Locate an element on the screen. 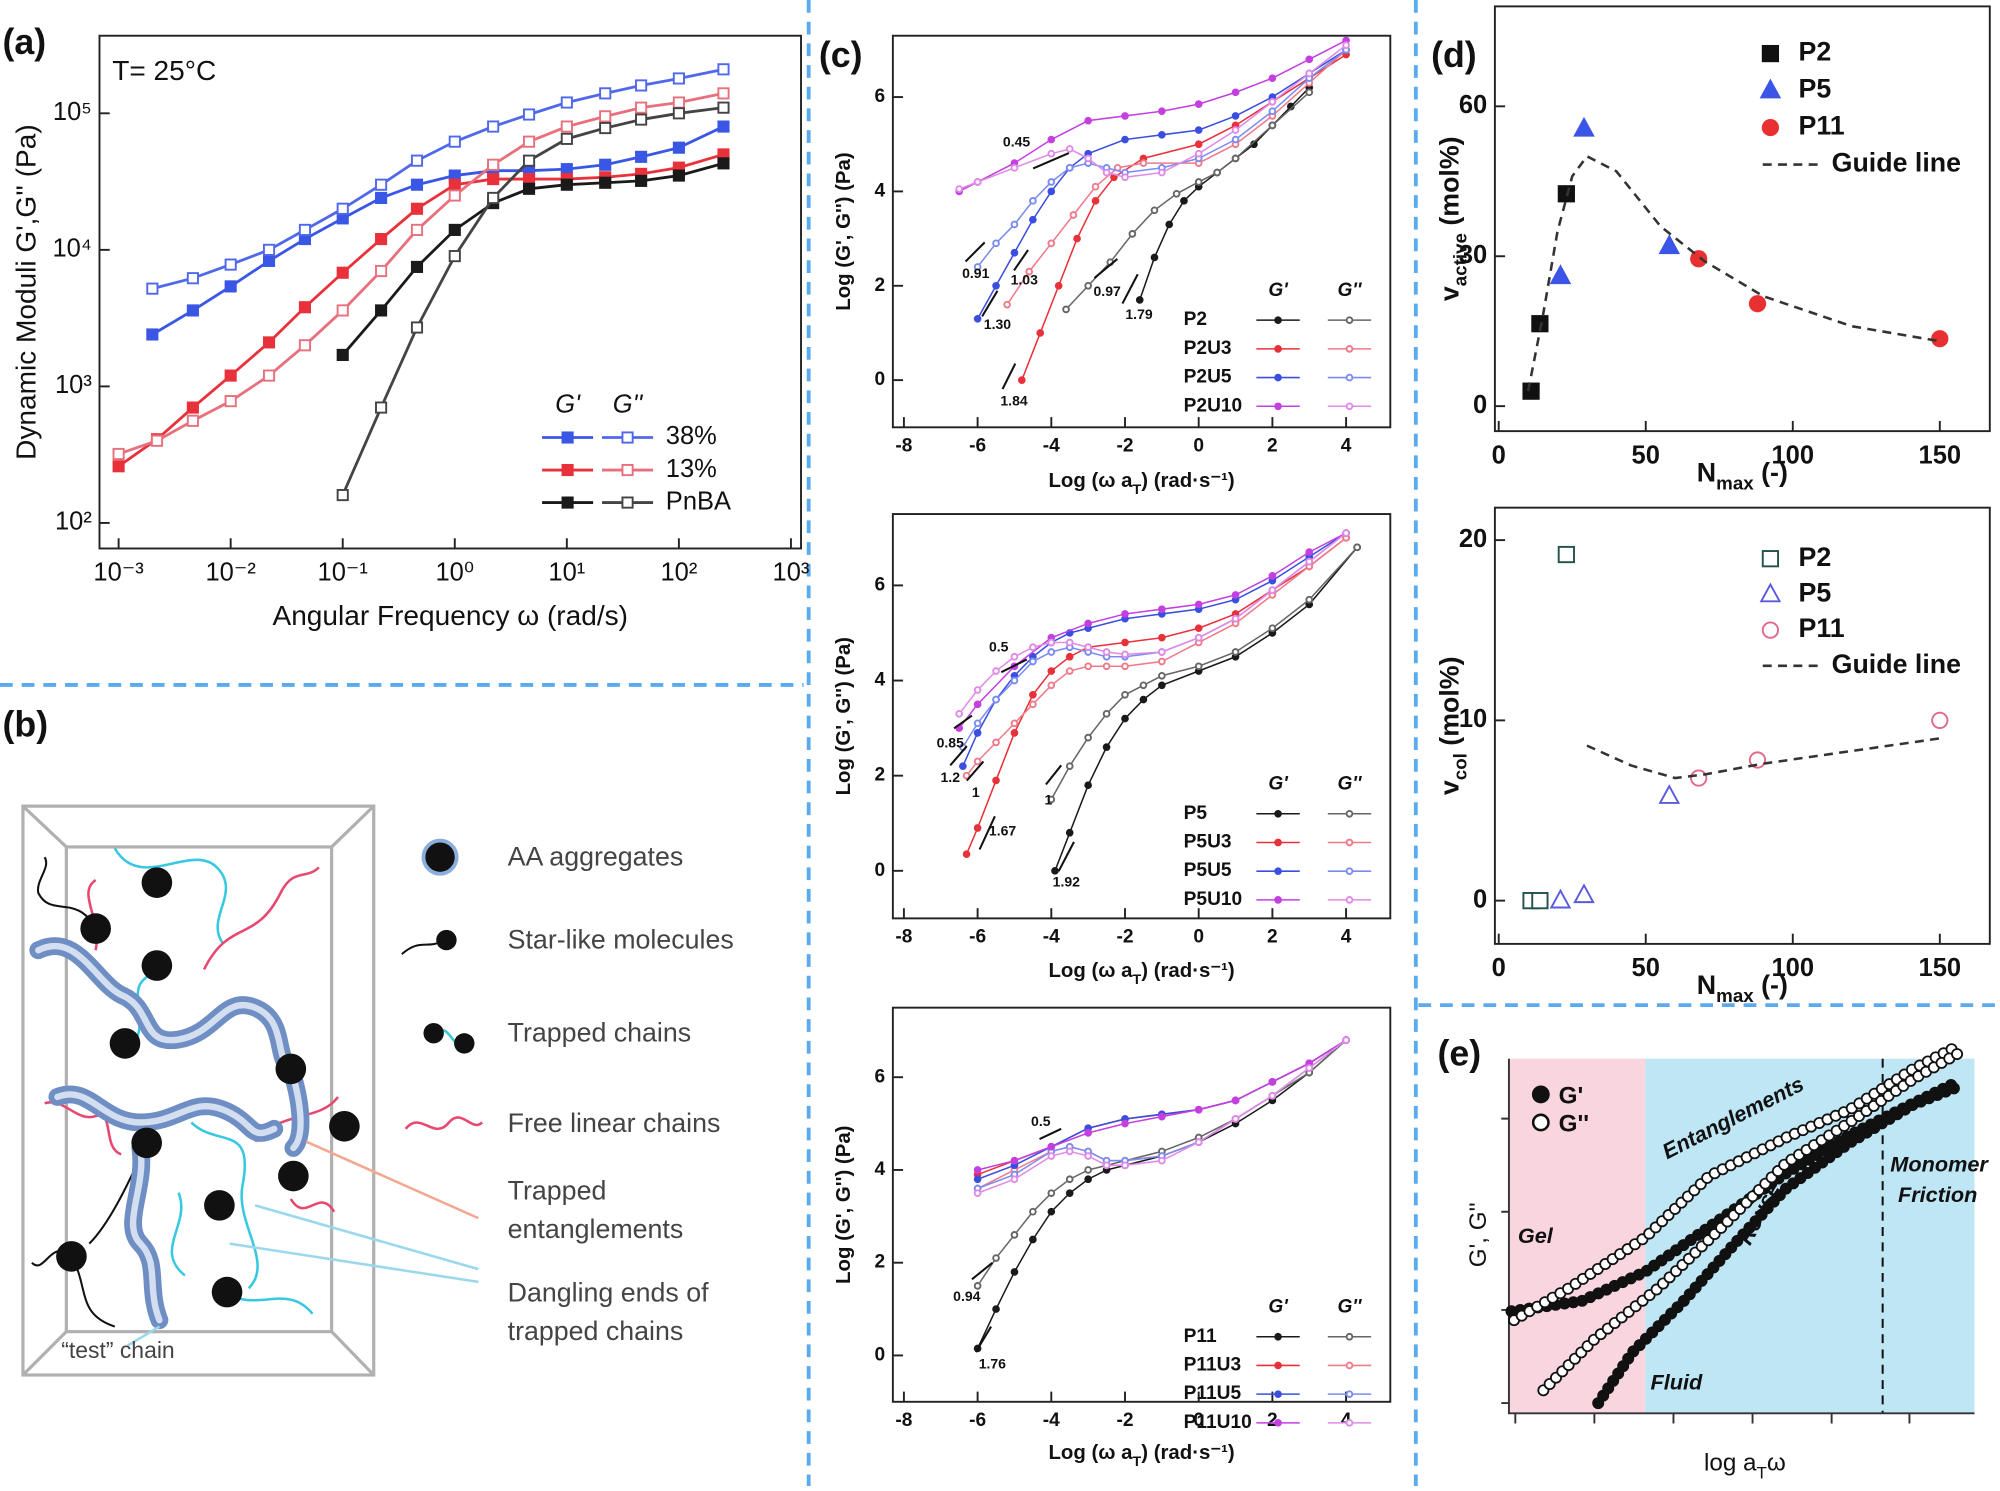 The width and height of the screenshot is (2000, 1491). legend-label: P5U5 is located at coordinates (1208, 870).